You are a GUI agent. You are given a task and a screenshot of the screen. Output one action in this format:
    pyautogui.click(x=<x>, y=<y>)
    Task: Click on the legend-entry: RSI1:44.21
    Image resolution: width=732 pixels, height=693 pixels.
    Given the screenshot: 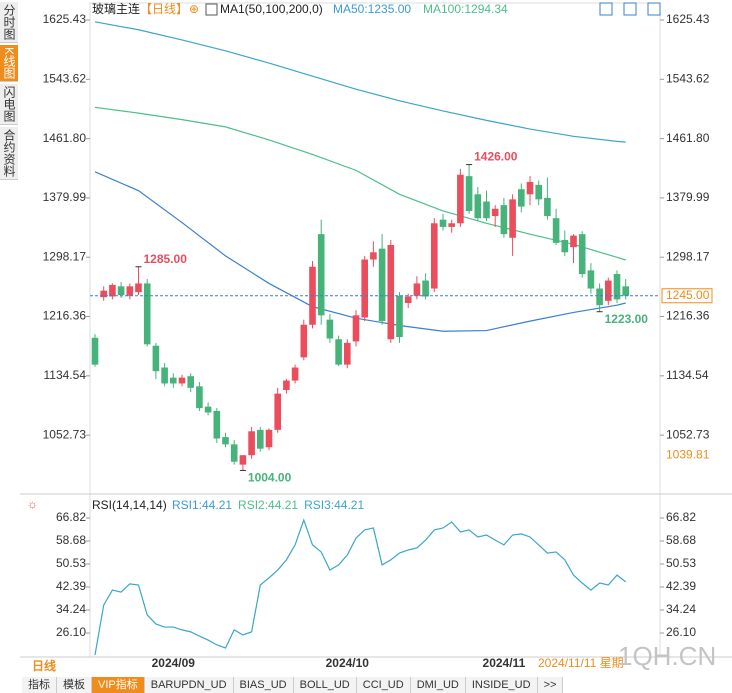 What is the action you would take?
    pyautogui.click(x=202, y=505)
    